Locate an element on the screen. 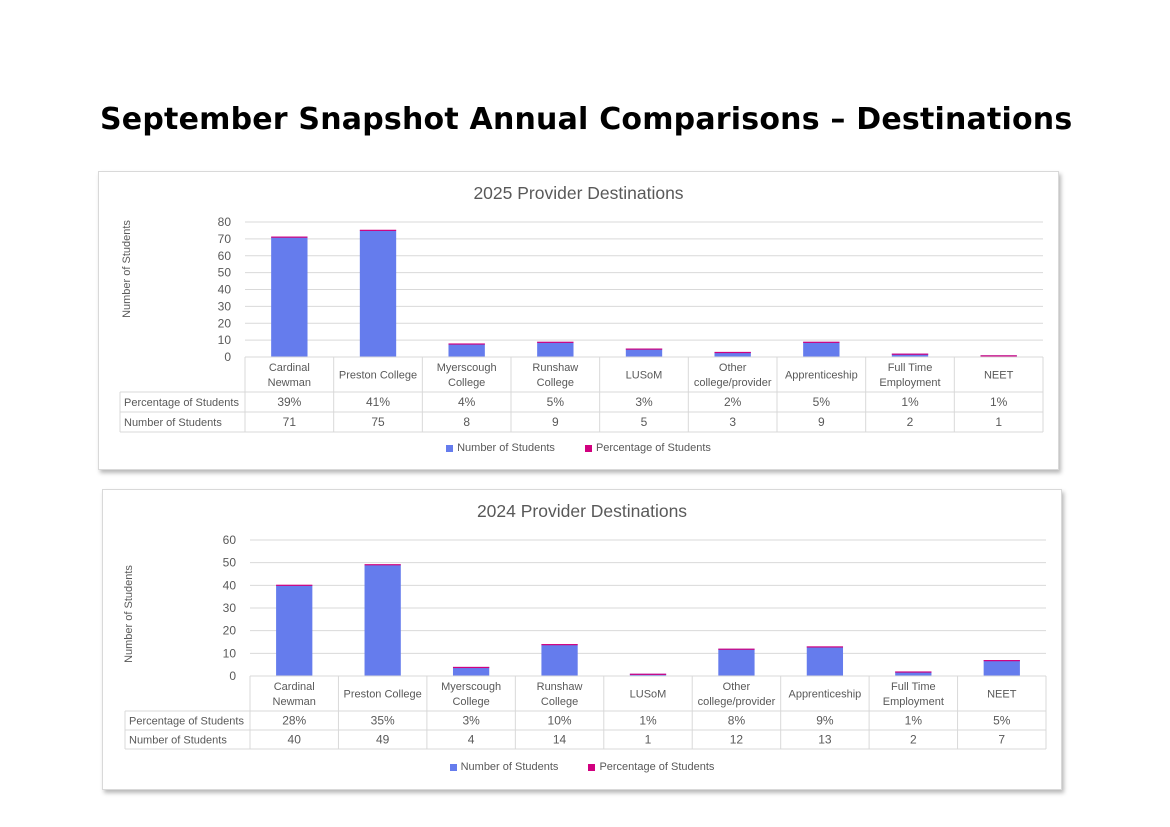 This screenshot has height=827, width=1170. chart-title: 2025 Provider Destinations is located at coordinates (578, 193).